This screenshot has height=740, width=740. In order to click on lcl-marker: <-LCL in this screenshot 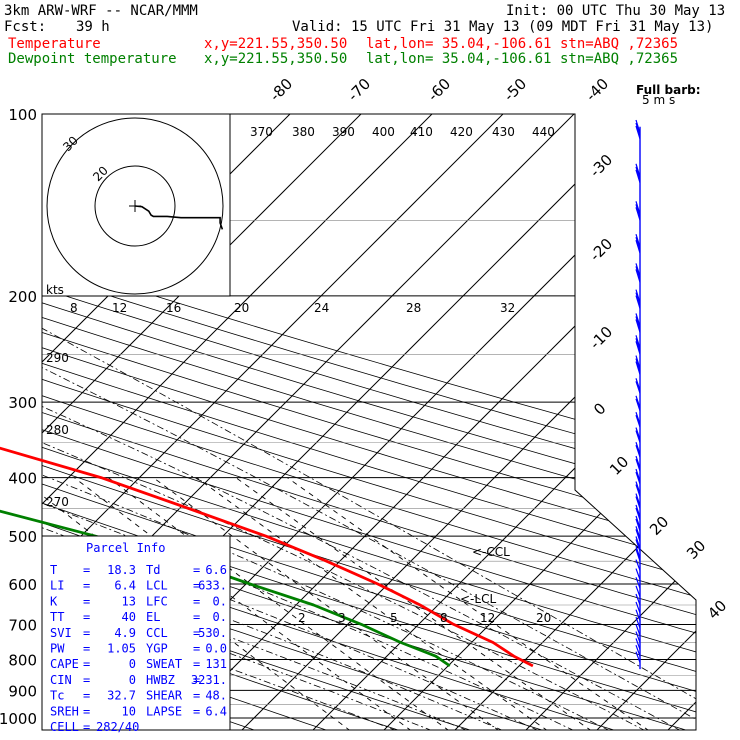, I will do `click(478, 599)`.